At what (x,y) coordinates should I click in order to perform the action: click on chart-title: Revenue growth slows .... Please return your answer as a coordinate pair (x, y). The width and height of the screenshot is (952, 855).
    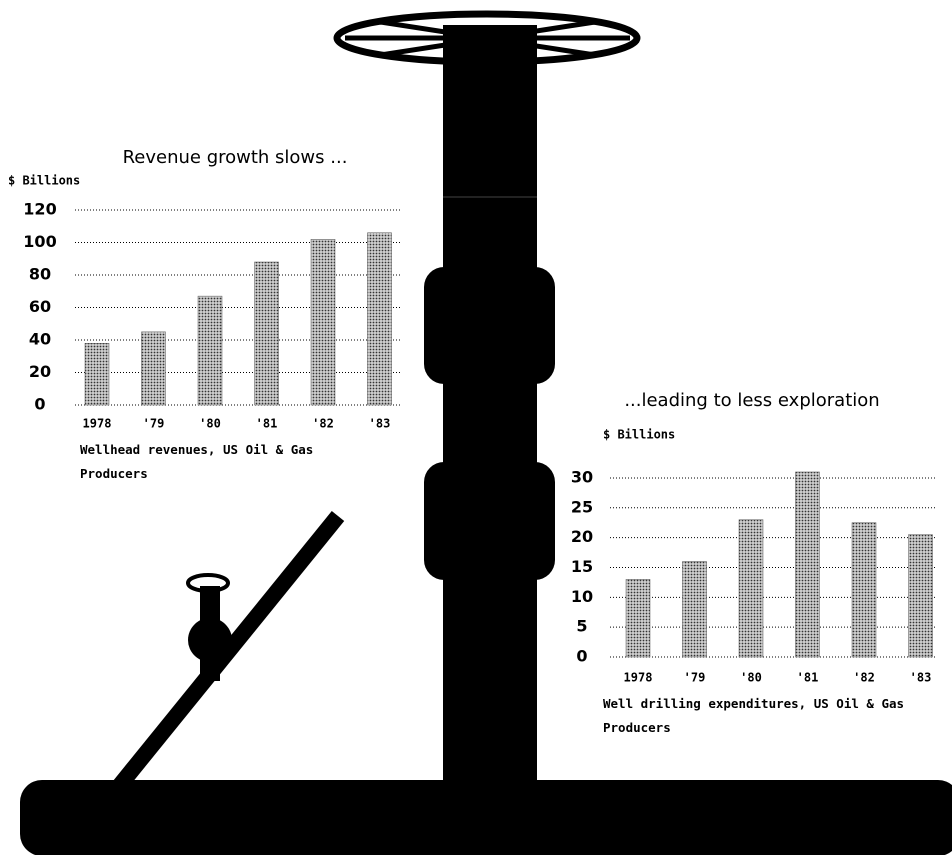
    Looking at the image, I should click on (235, 157).